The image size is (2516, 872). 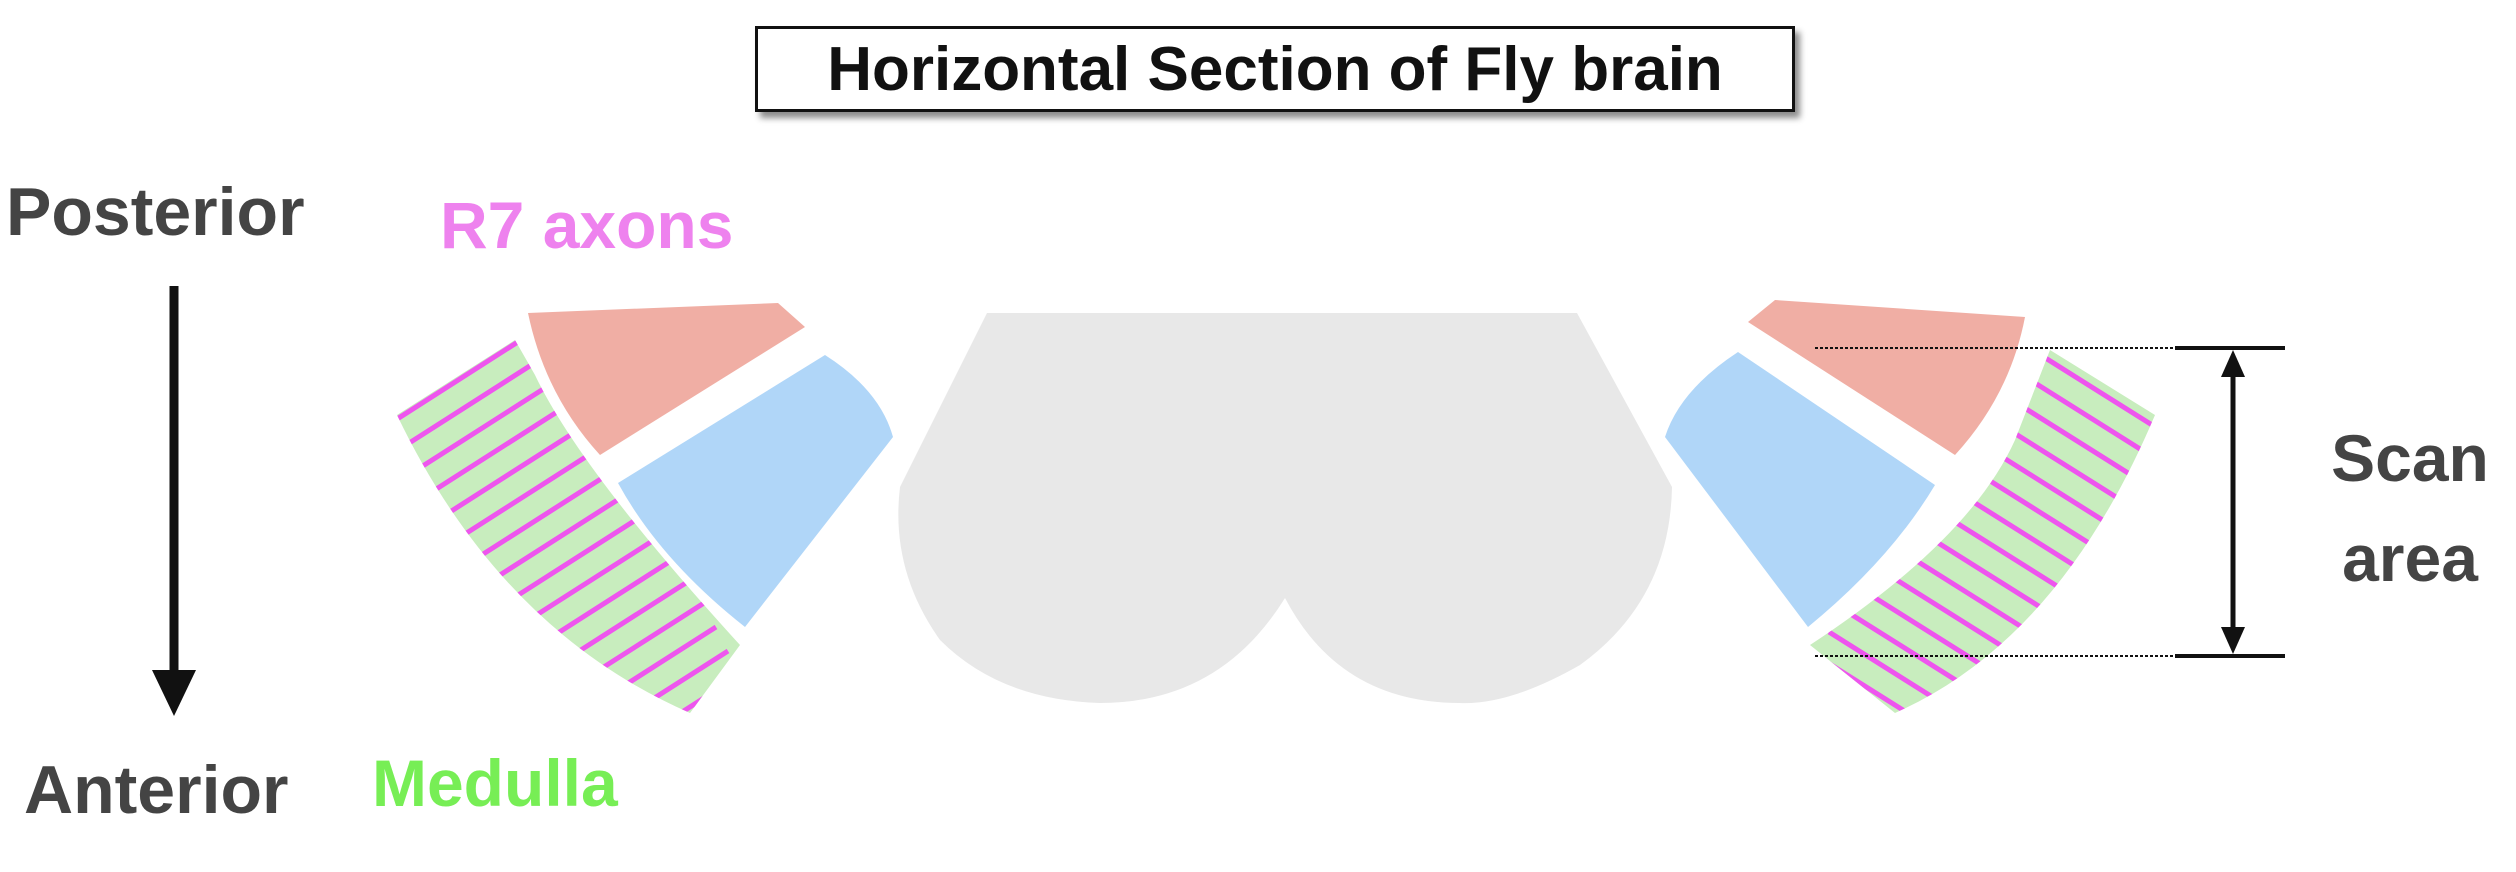 What do you see at coordinates (1800, 489) in the screenshot?
I see `right-lobula` at bounding box center [1800, 489].